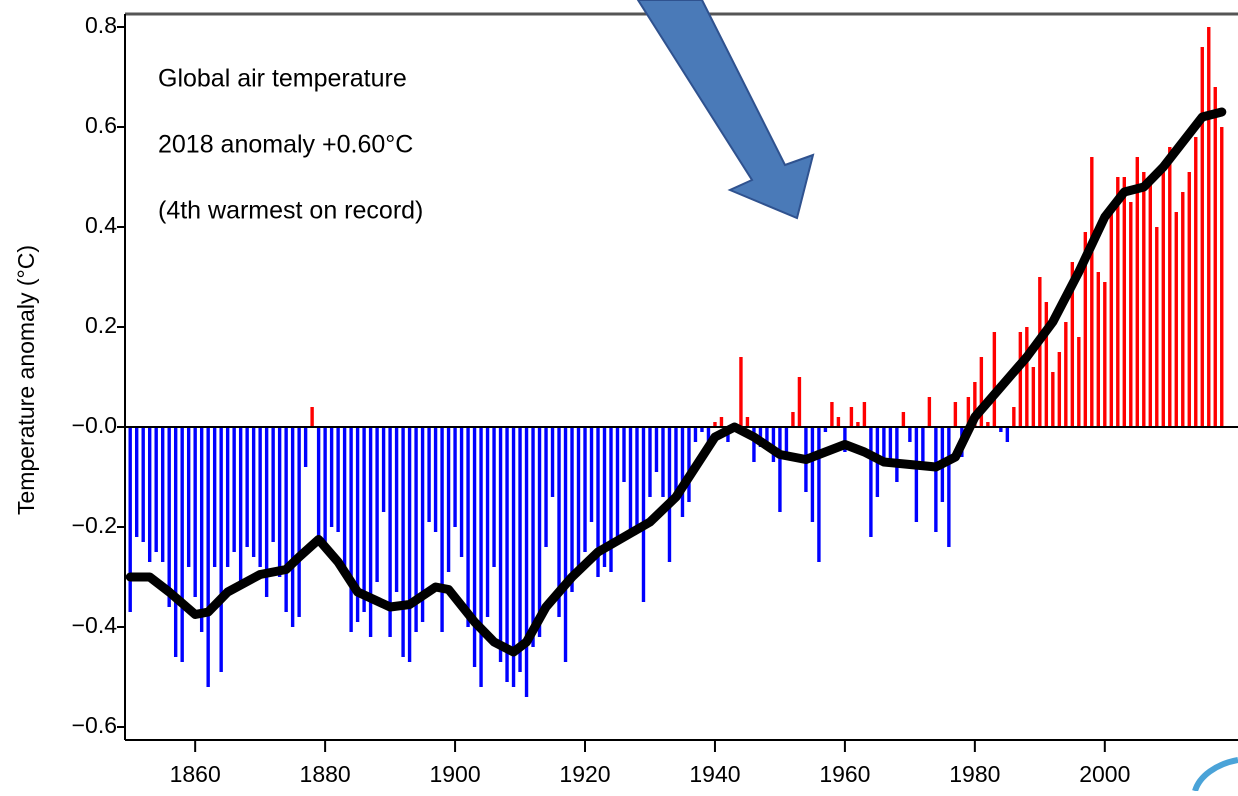 The width and height of the screenshot is (1238, 796). What do you see at coordinates (94, 425) in the screenshot?
I see `y-tick-label: −0.0` at bounding box center [94, 425].